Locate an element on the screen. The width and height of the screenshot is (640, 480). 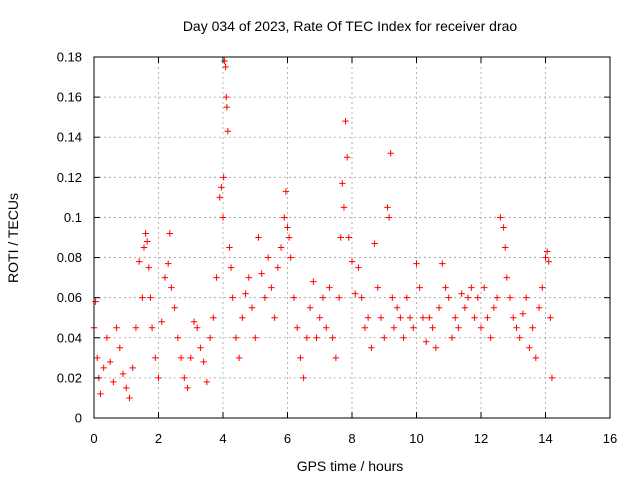
y-tick-label: 0.1 is located at coordinates (73, 217).